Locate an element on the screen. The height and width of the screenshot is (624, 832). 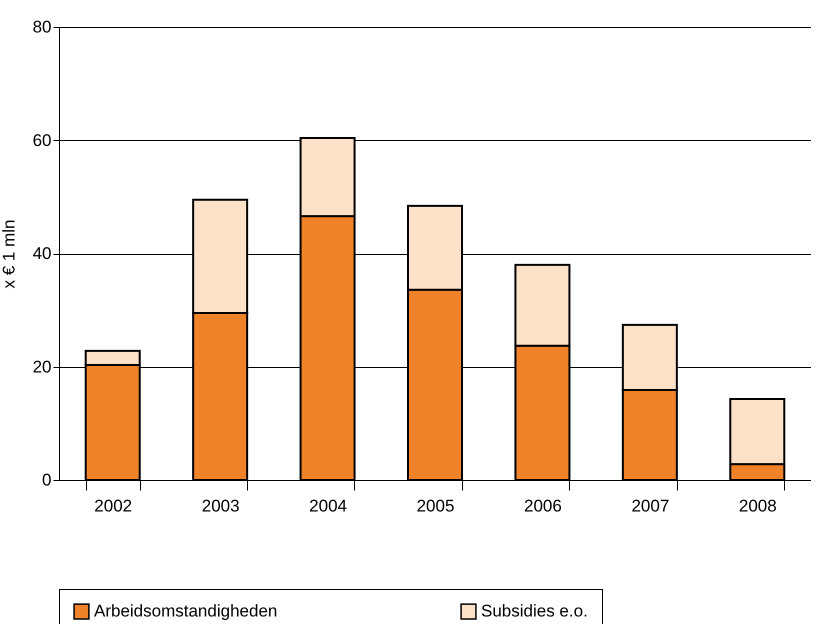
y-tick-label: 80 is located at coordinates (42, 27).